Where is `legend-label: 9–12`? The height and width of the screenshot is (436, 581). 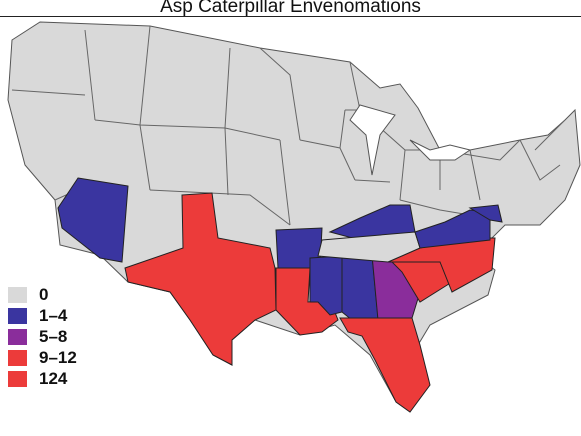 legend-label: 9–12 is located at coordinates (58, 357).